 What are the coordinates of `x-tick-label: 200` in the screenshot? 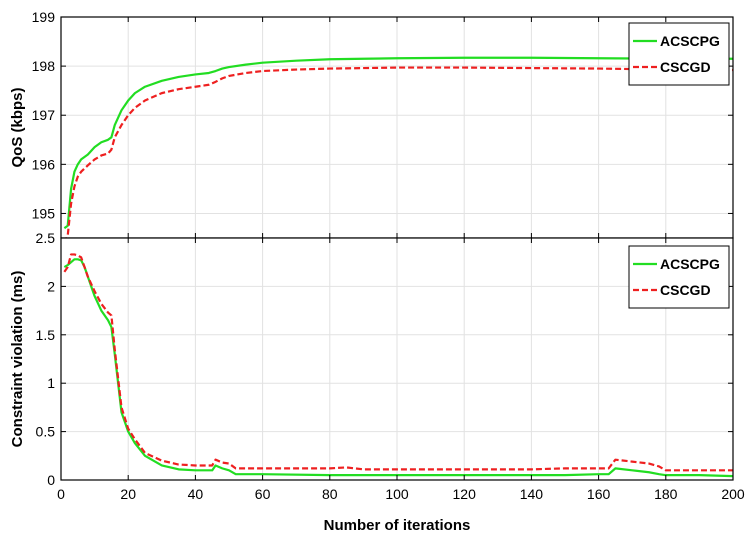 It's located at (733, 494).